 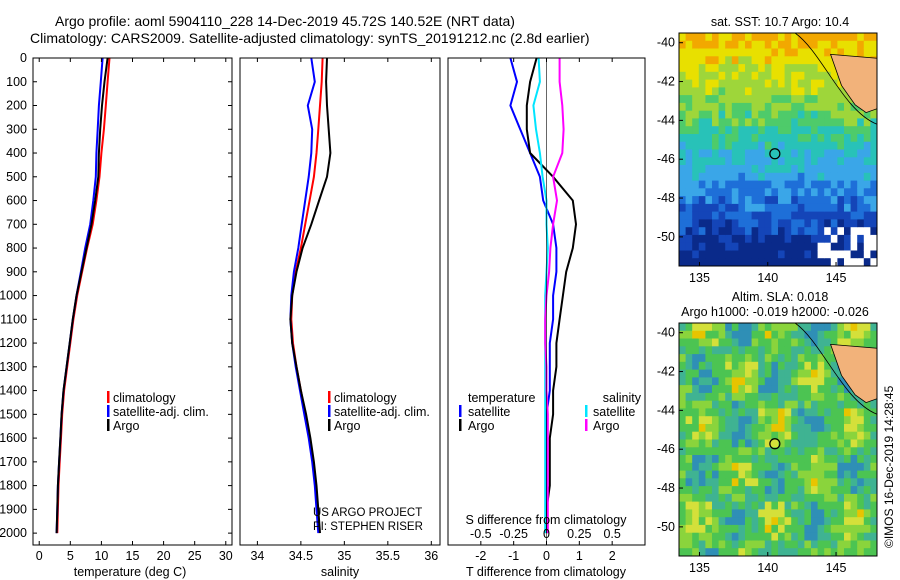 What do you see at coordinates (546, 556) in the screenshot?
I see `x-tick-label: 0` at bounding box center [546, 556].